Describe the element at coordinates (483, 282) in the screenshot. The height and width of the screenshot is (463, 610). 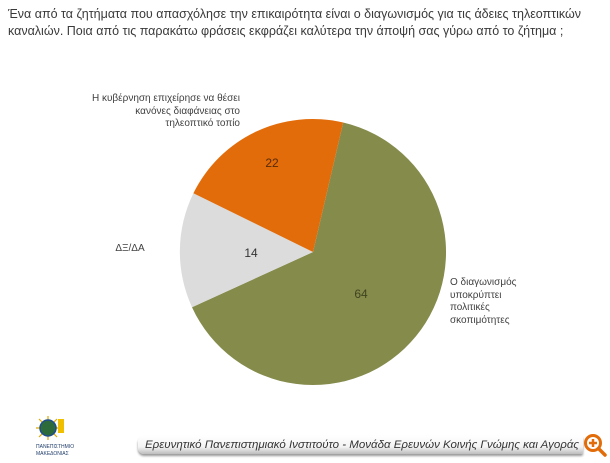
I see `label-line: Ο διαγωνισμός` at that location.